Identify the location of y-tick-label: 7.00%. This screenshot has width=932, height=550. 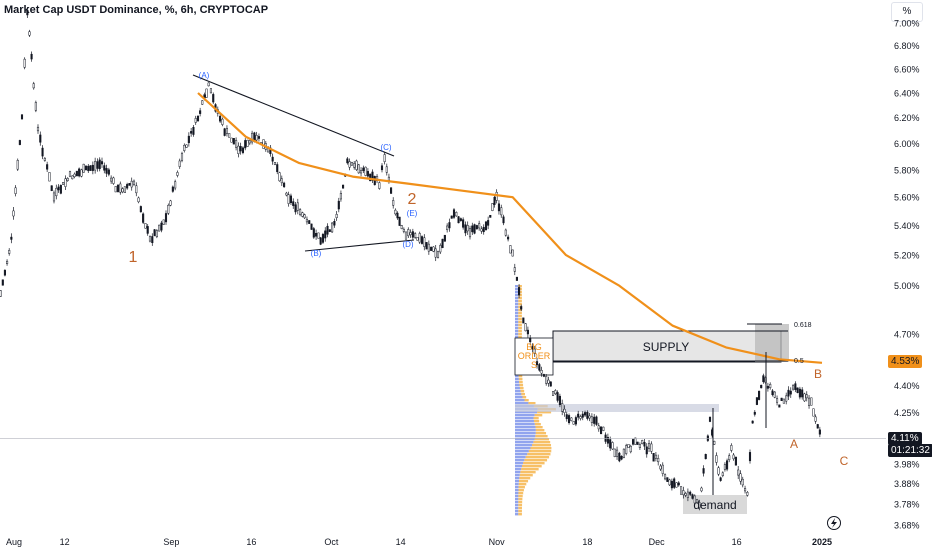
(907, 24).